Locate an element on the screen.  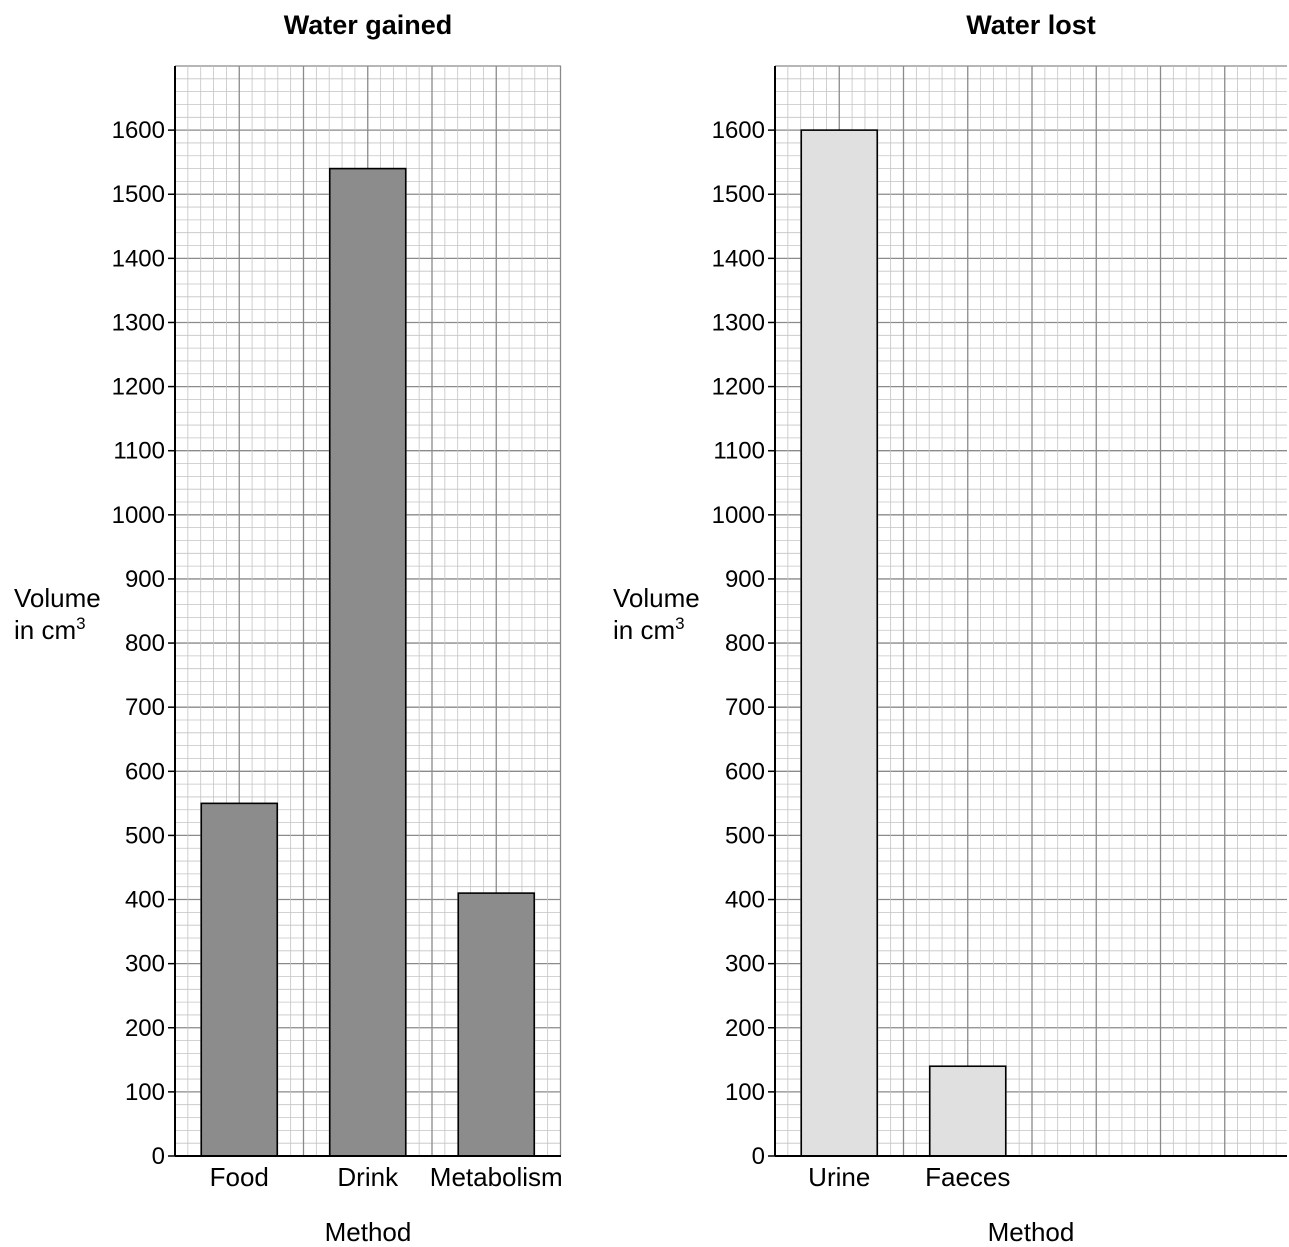
chart-title: Water lost is located at coordinates (1031, 25).